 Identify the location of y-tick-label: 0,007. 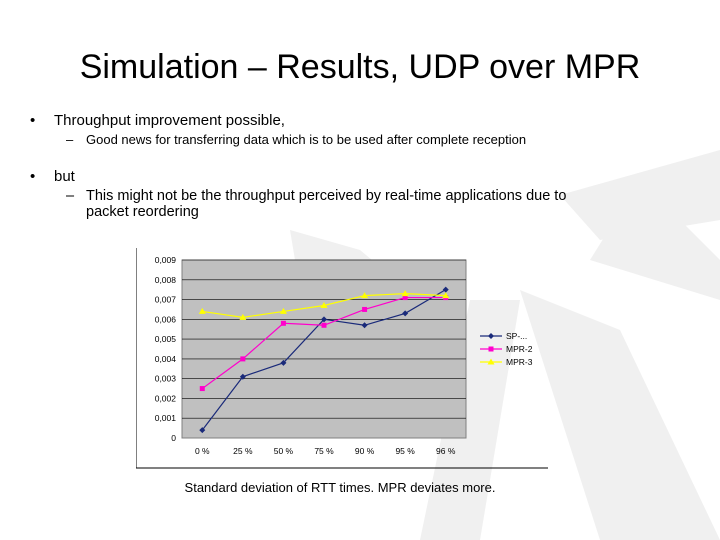
(166, 300).